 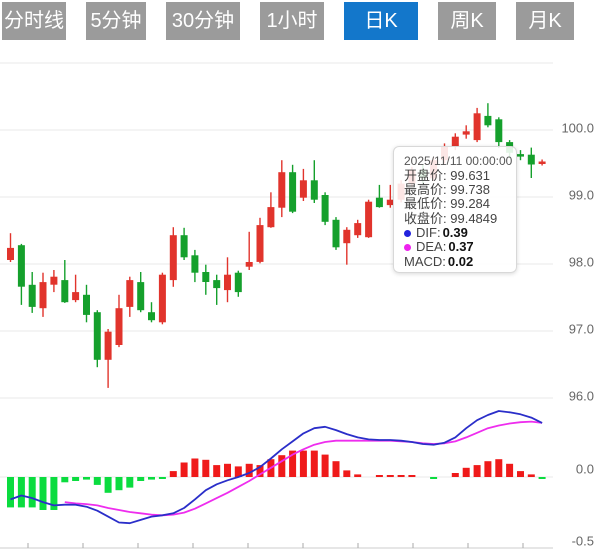 I want to click on dea-line, so click(x=303, y=468).